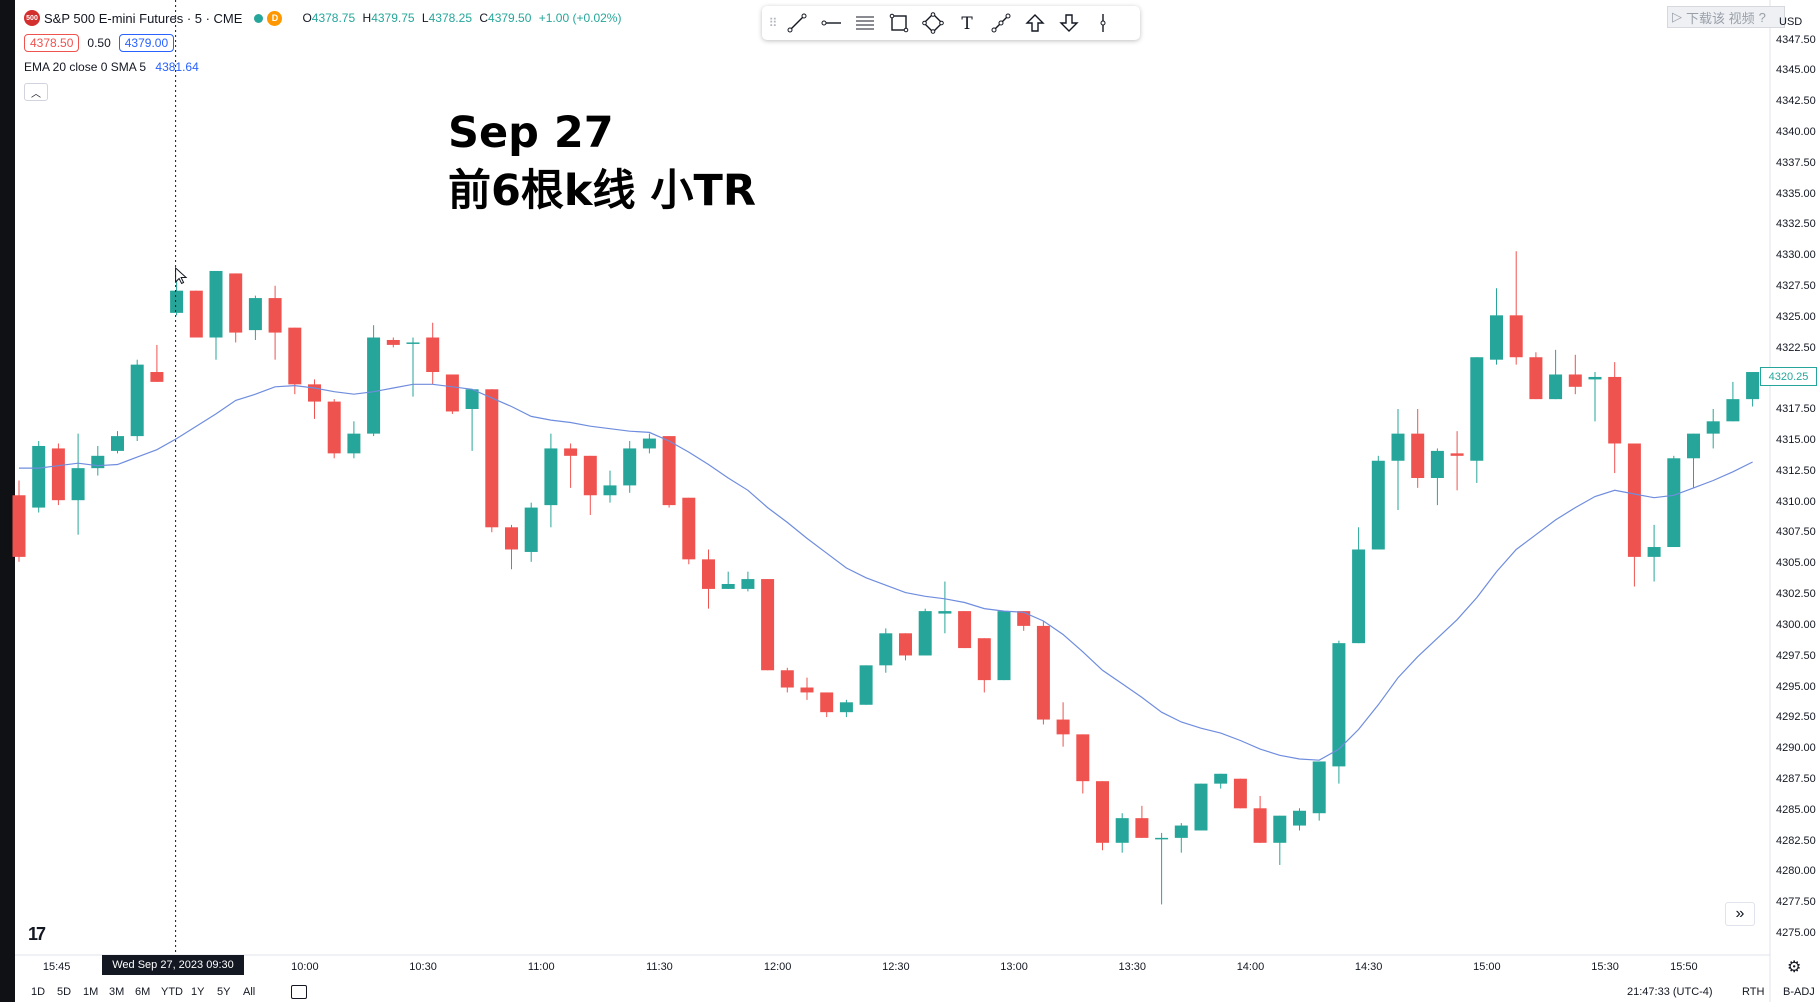 The image size is (1819, 1002). I want to click on range-button-1y: 1Y, so click(198, 992).